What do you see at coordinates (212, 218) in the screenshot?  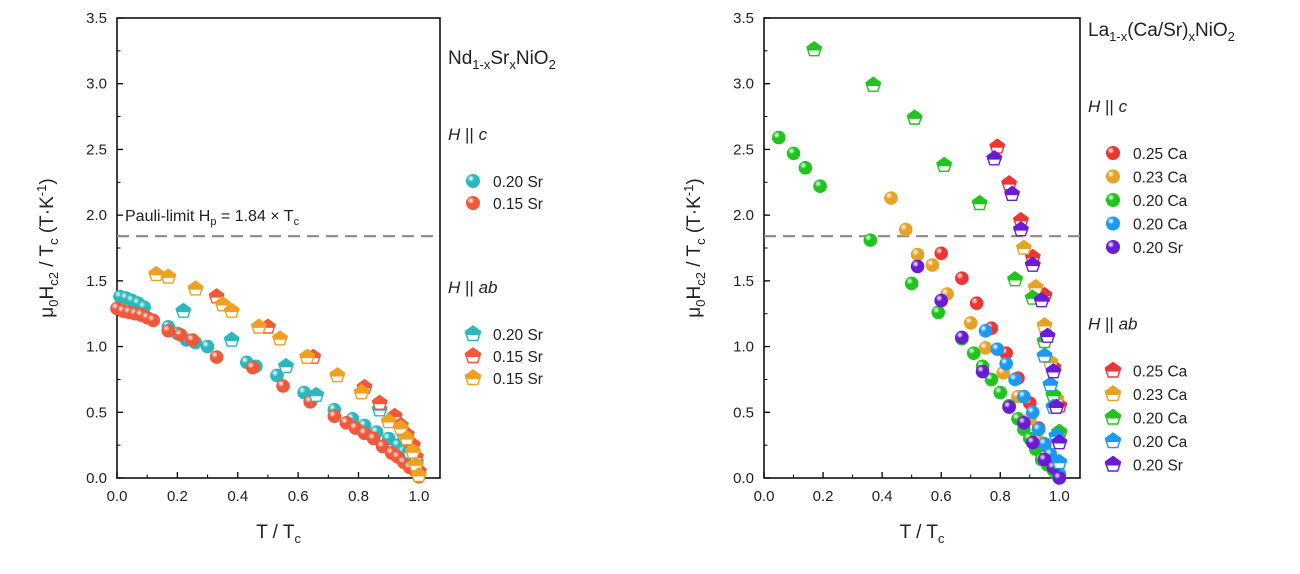 I see `pauli-limit-label: Pauli-limit Hp = 1.84 × Tc` at bounding box center [212, 218].